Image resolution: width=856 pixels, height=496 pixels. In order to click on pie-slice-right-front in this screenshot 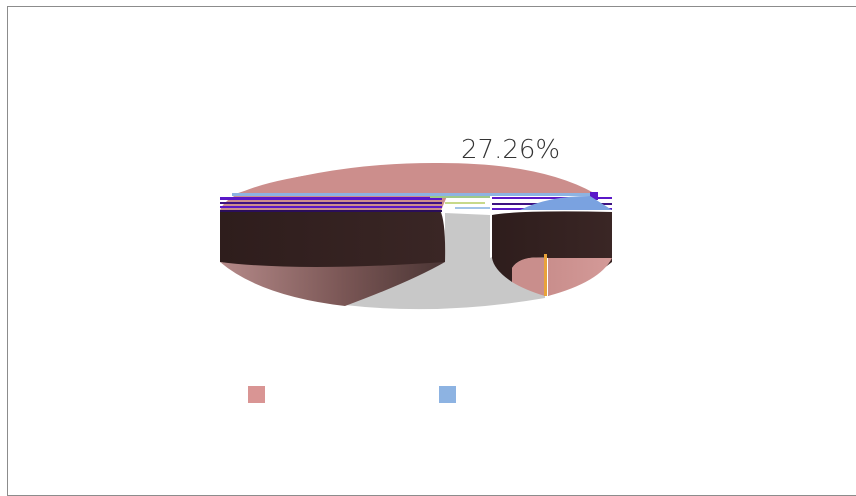, I will do `click(580, 277)`.